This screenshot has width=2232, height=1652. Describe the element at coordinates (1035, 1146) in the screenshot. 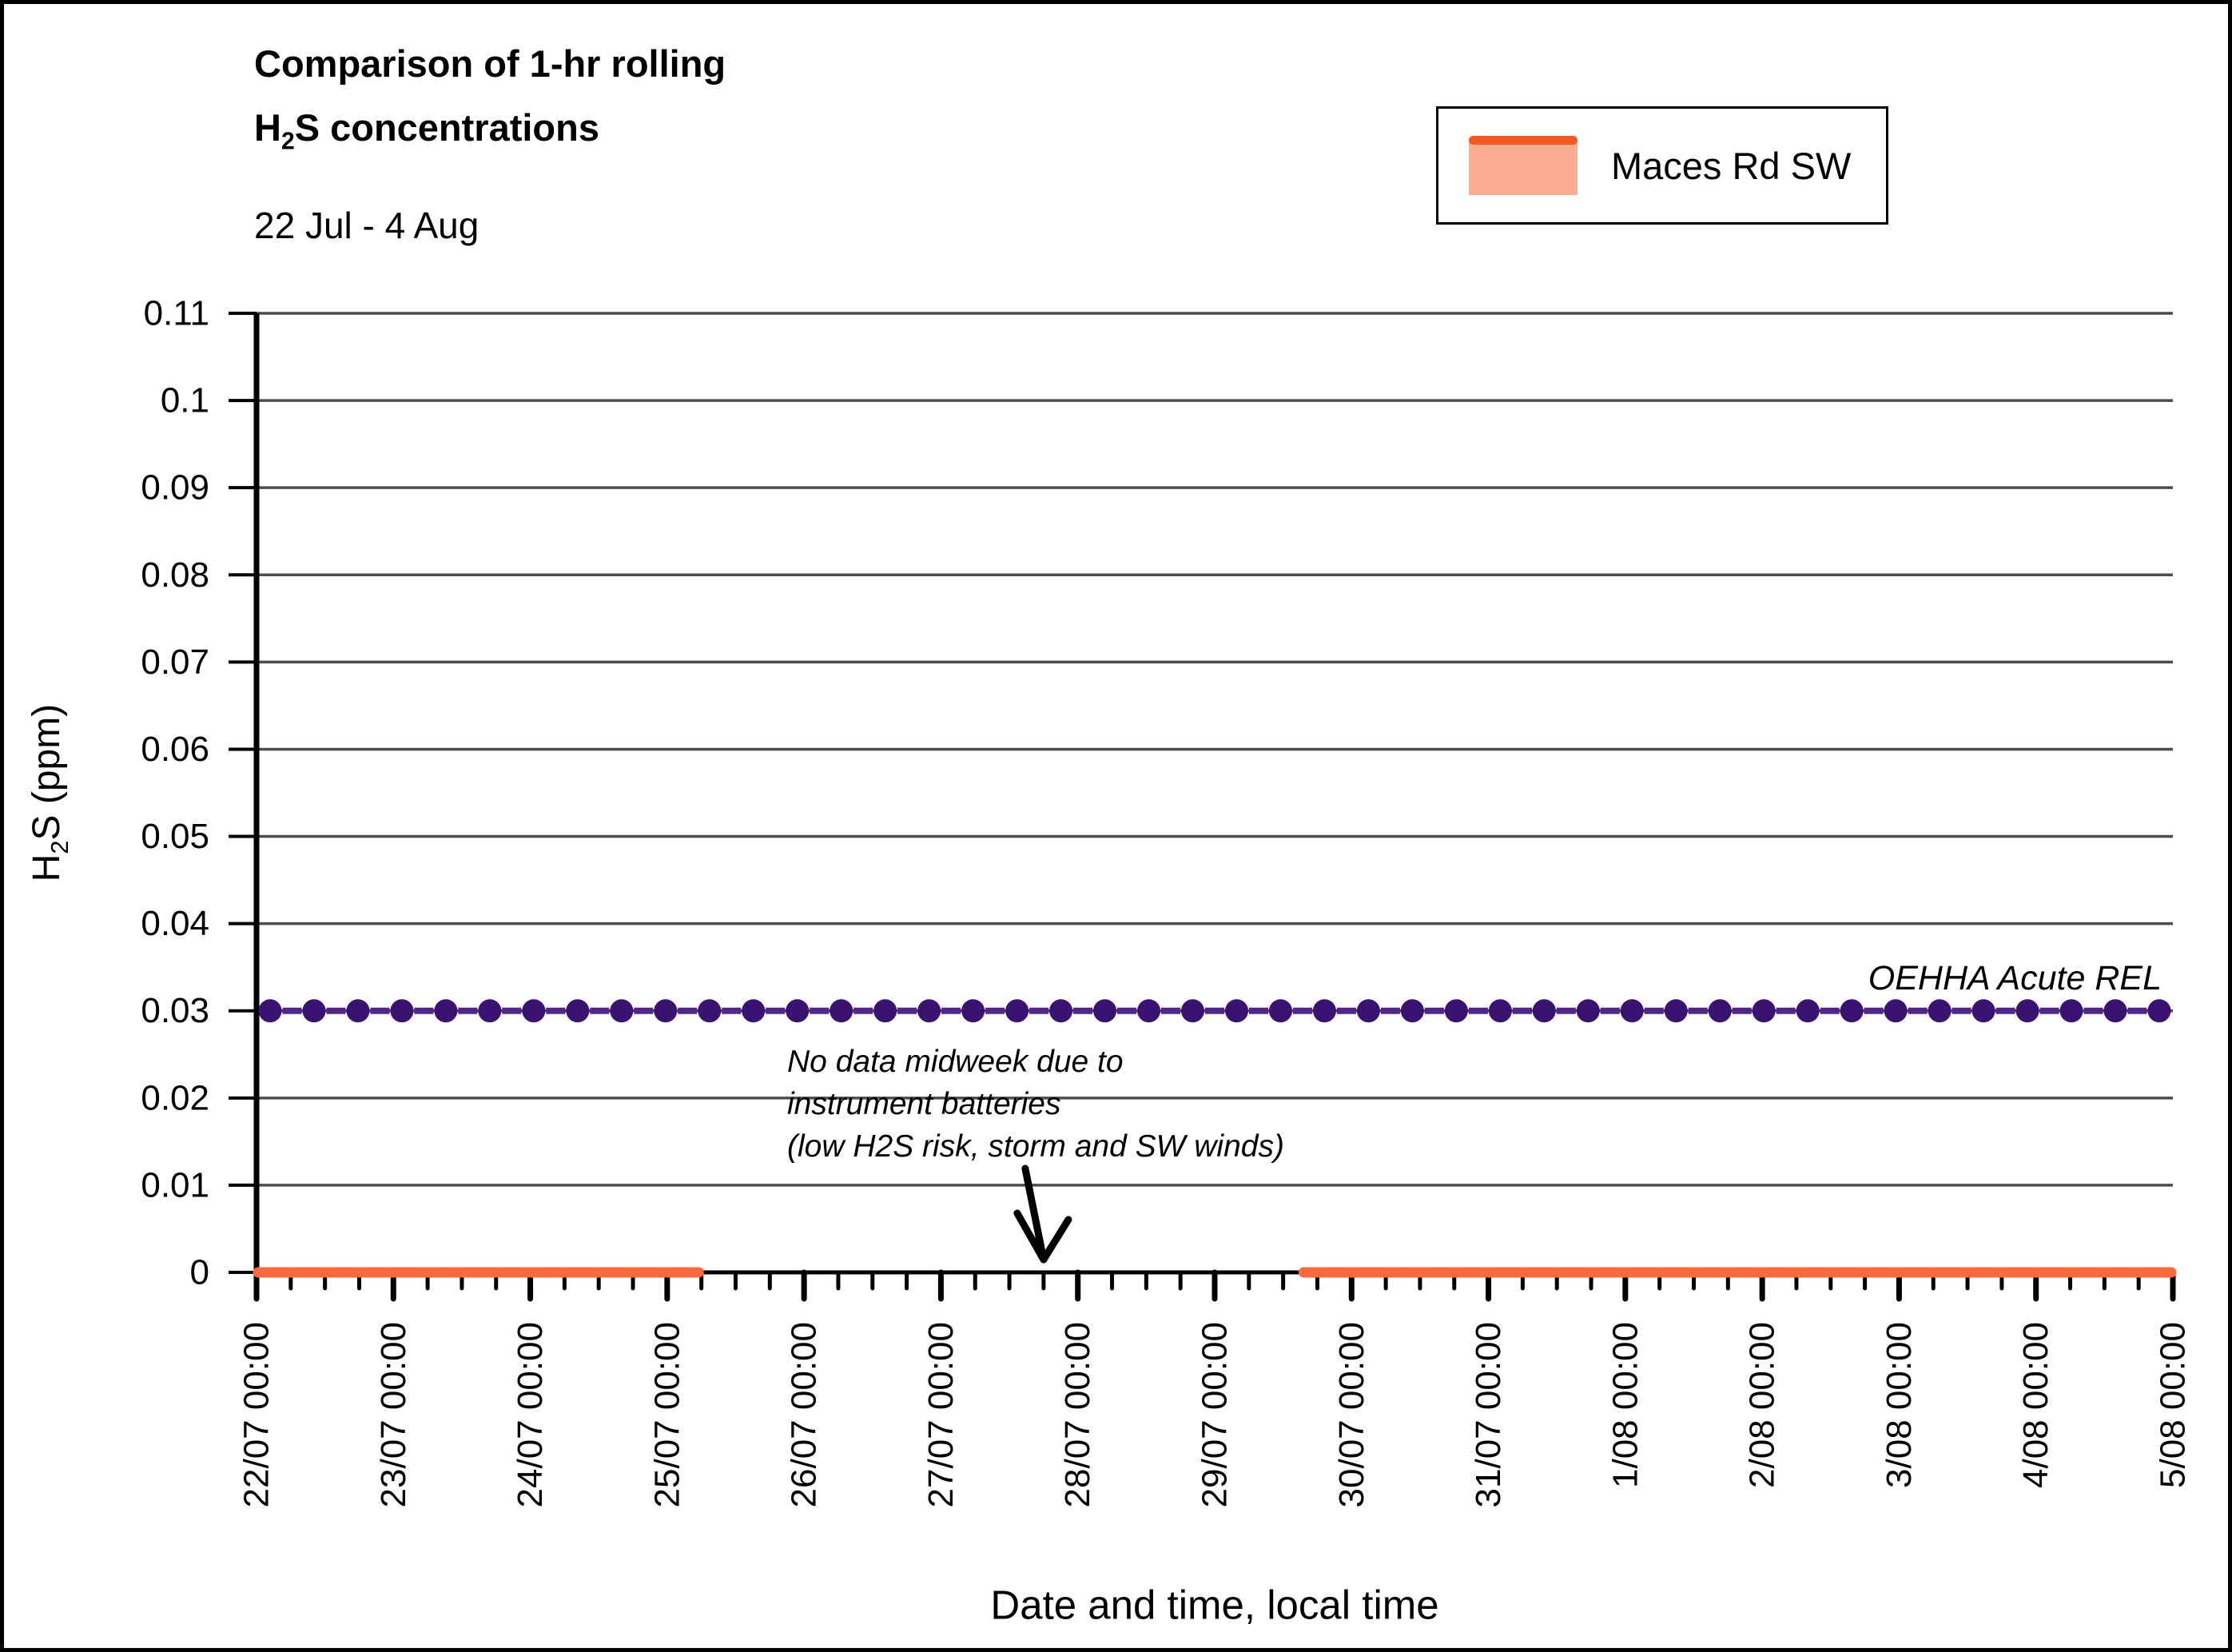

I see `annotation-line-3: (low H2S risk, storm and SW winds)` at that location.